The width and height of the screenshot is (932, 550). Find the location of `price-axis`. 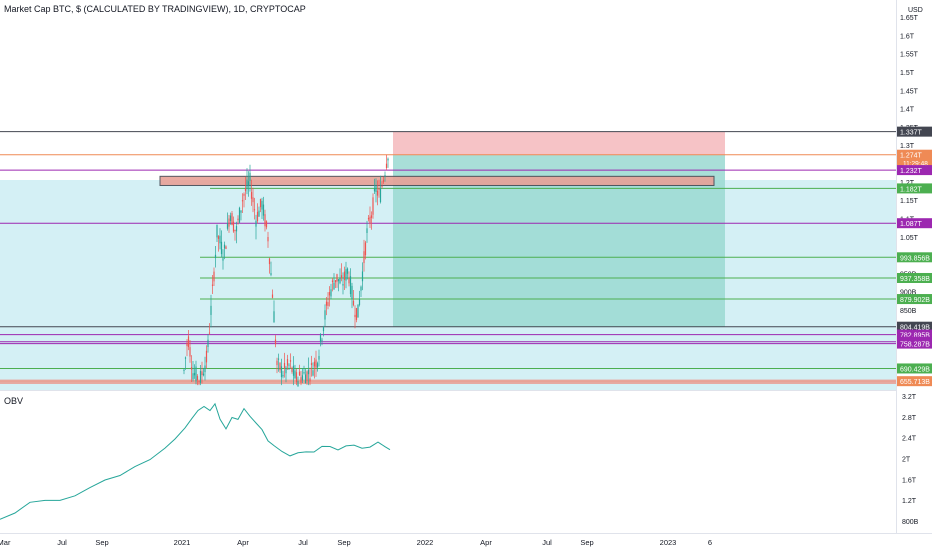

price-axis is located at coordinates (914, 266).